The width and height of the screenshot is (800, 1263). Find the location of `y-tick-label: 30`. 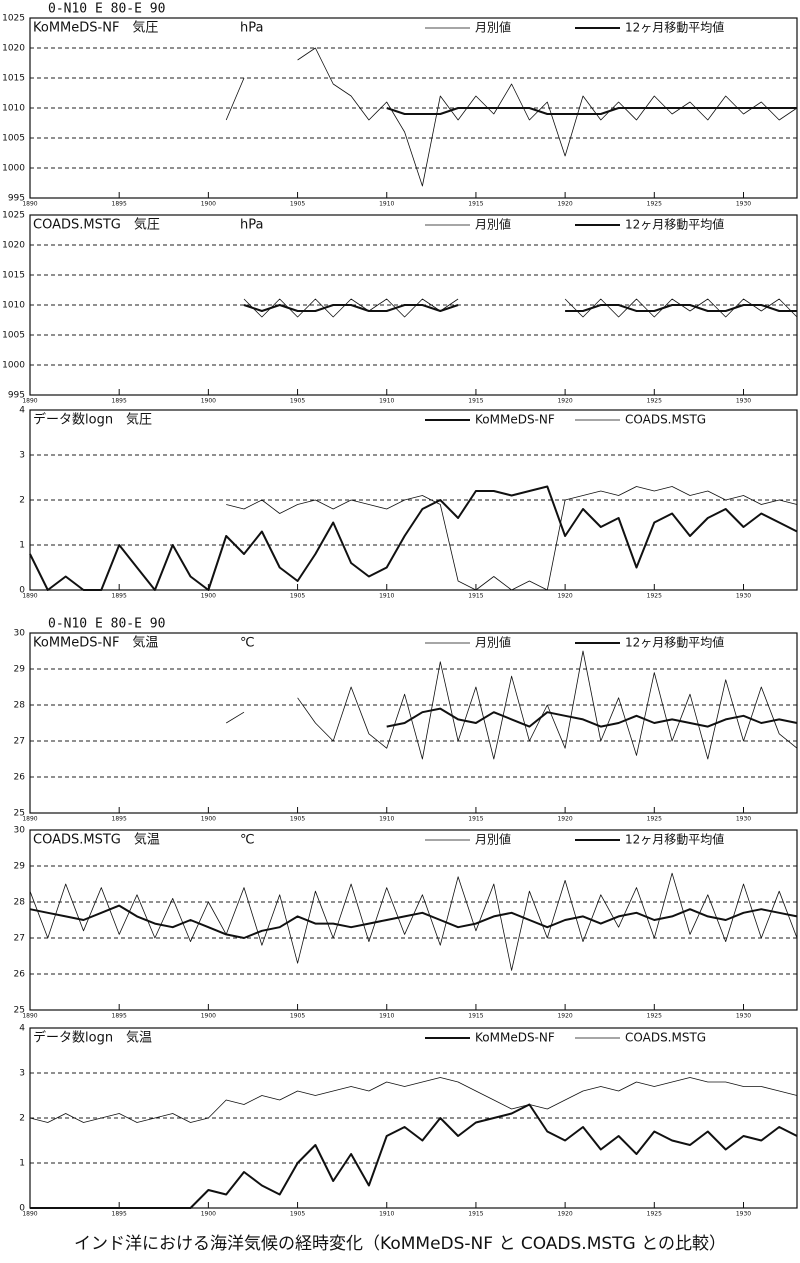

y-tick-label: 30 is located at coordinates (20, 634).